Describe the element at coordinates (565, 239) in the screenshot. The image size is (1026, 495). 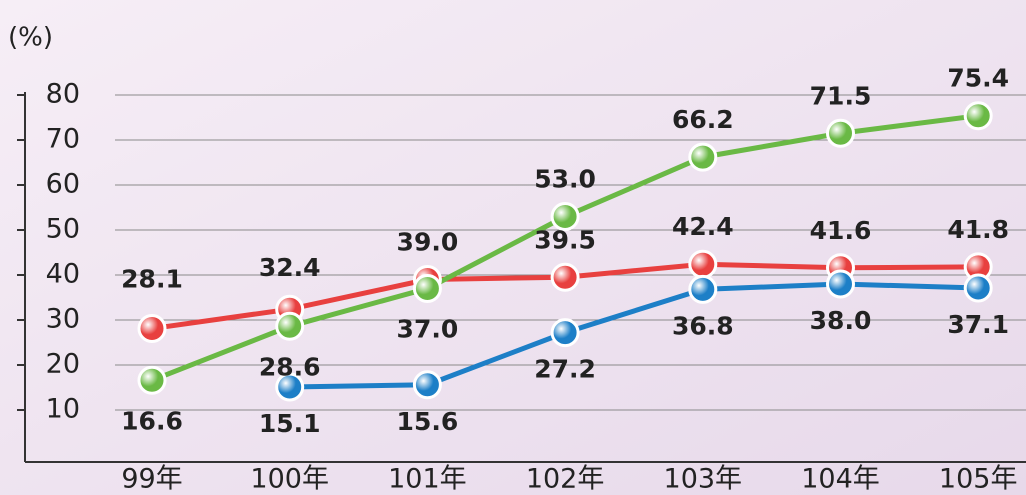
I see `data-label: 39.5` at that location.